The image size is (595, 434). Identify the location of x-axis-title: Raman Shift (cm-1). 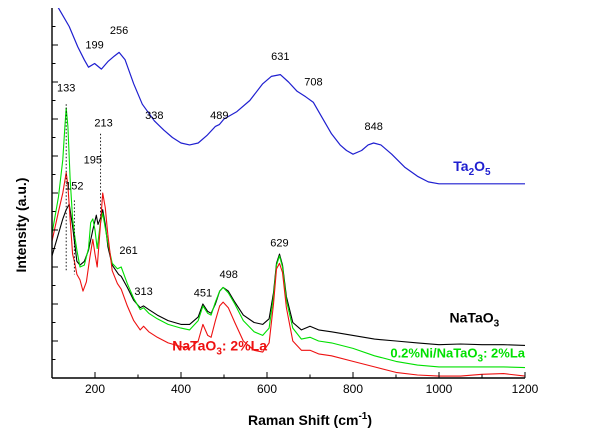
(310, 419).